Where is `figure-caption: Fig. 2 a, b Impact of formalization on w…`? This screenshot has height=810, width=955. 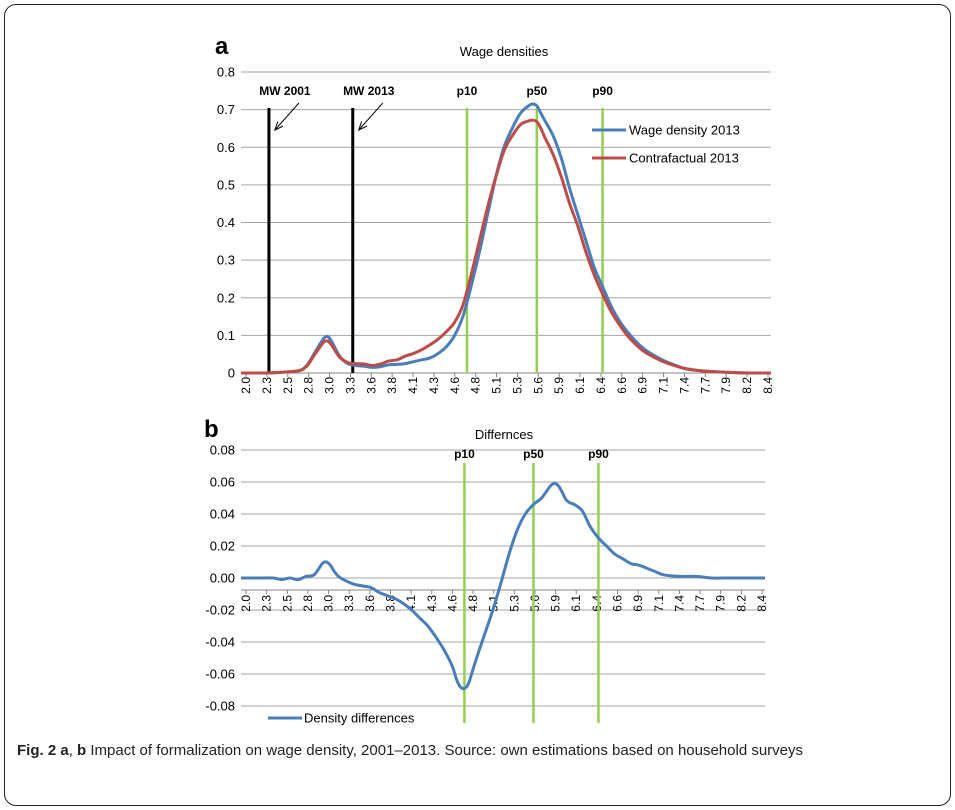 figure-caption: Fig. 2 a, b Impact of formalization on w… is located at coordinates (467, 751).